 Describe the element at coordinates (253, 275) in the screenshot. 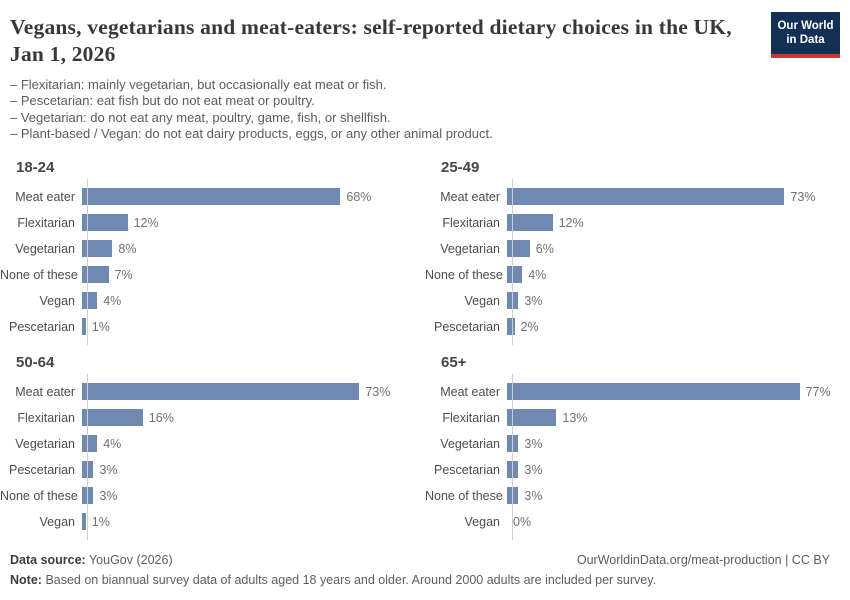

I see `bar-area: 7%` at that location.